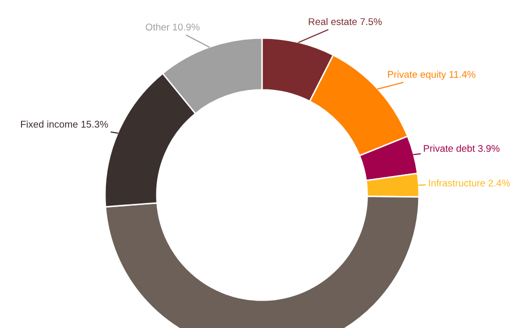  Describe the element at coordinates (64, 124) in the screenshot. I see `slice-label: Fixed income 15.3%` at that location.